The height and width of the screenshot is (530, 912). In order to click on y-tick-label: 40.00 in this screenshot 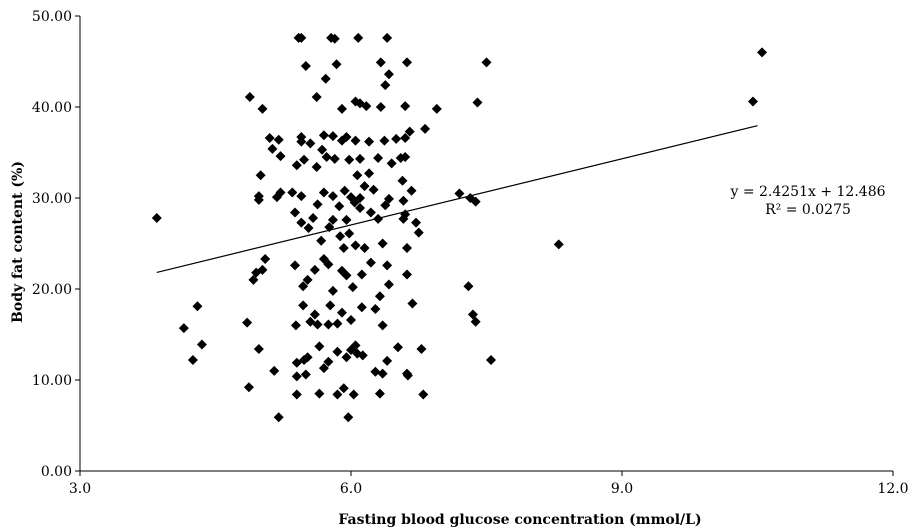, I will do `click(52, 108)`.